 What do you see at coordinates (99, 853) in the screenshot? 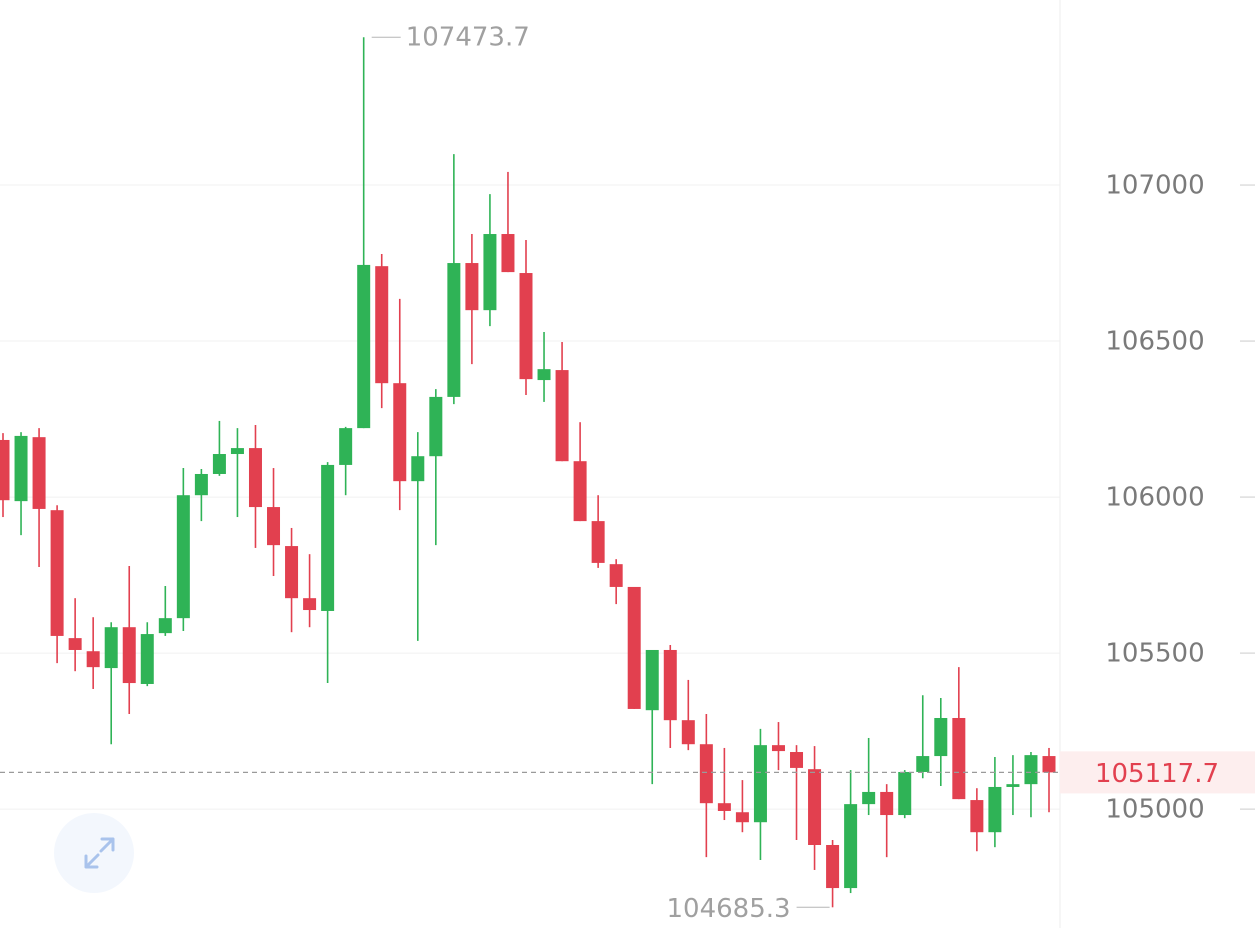
I see `expand-icon` at bounding box center [99, 853].